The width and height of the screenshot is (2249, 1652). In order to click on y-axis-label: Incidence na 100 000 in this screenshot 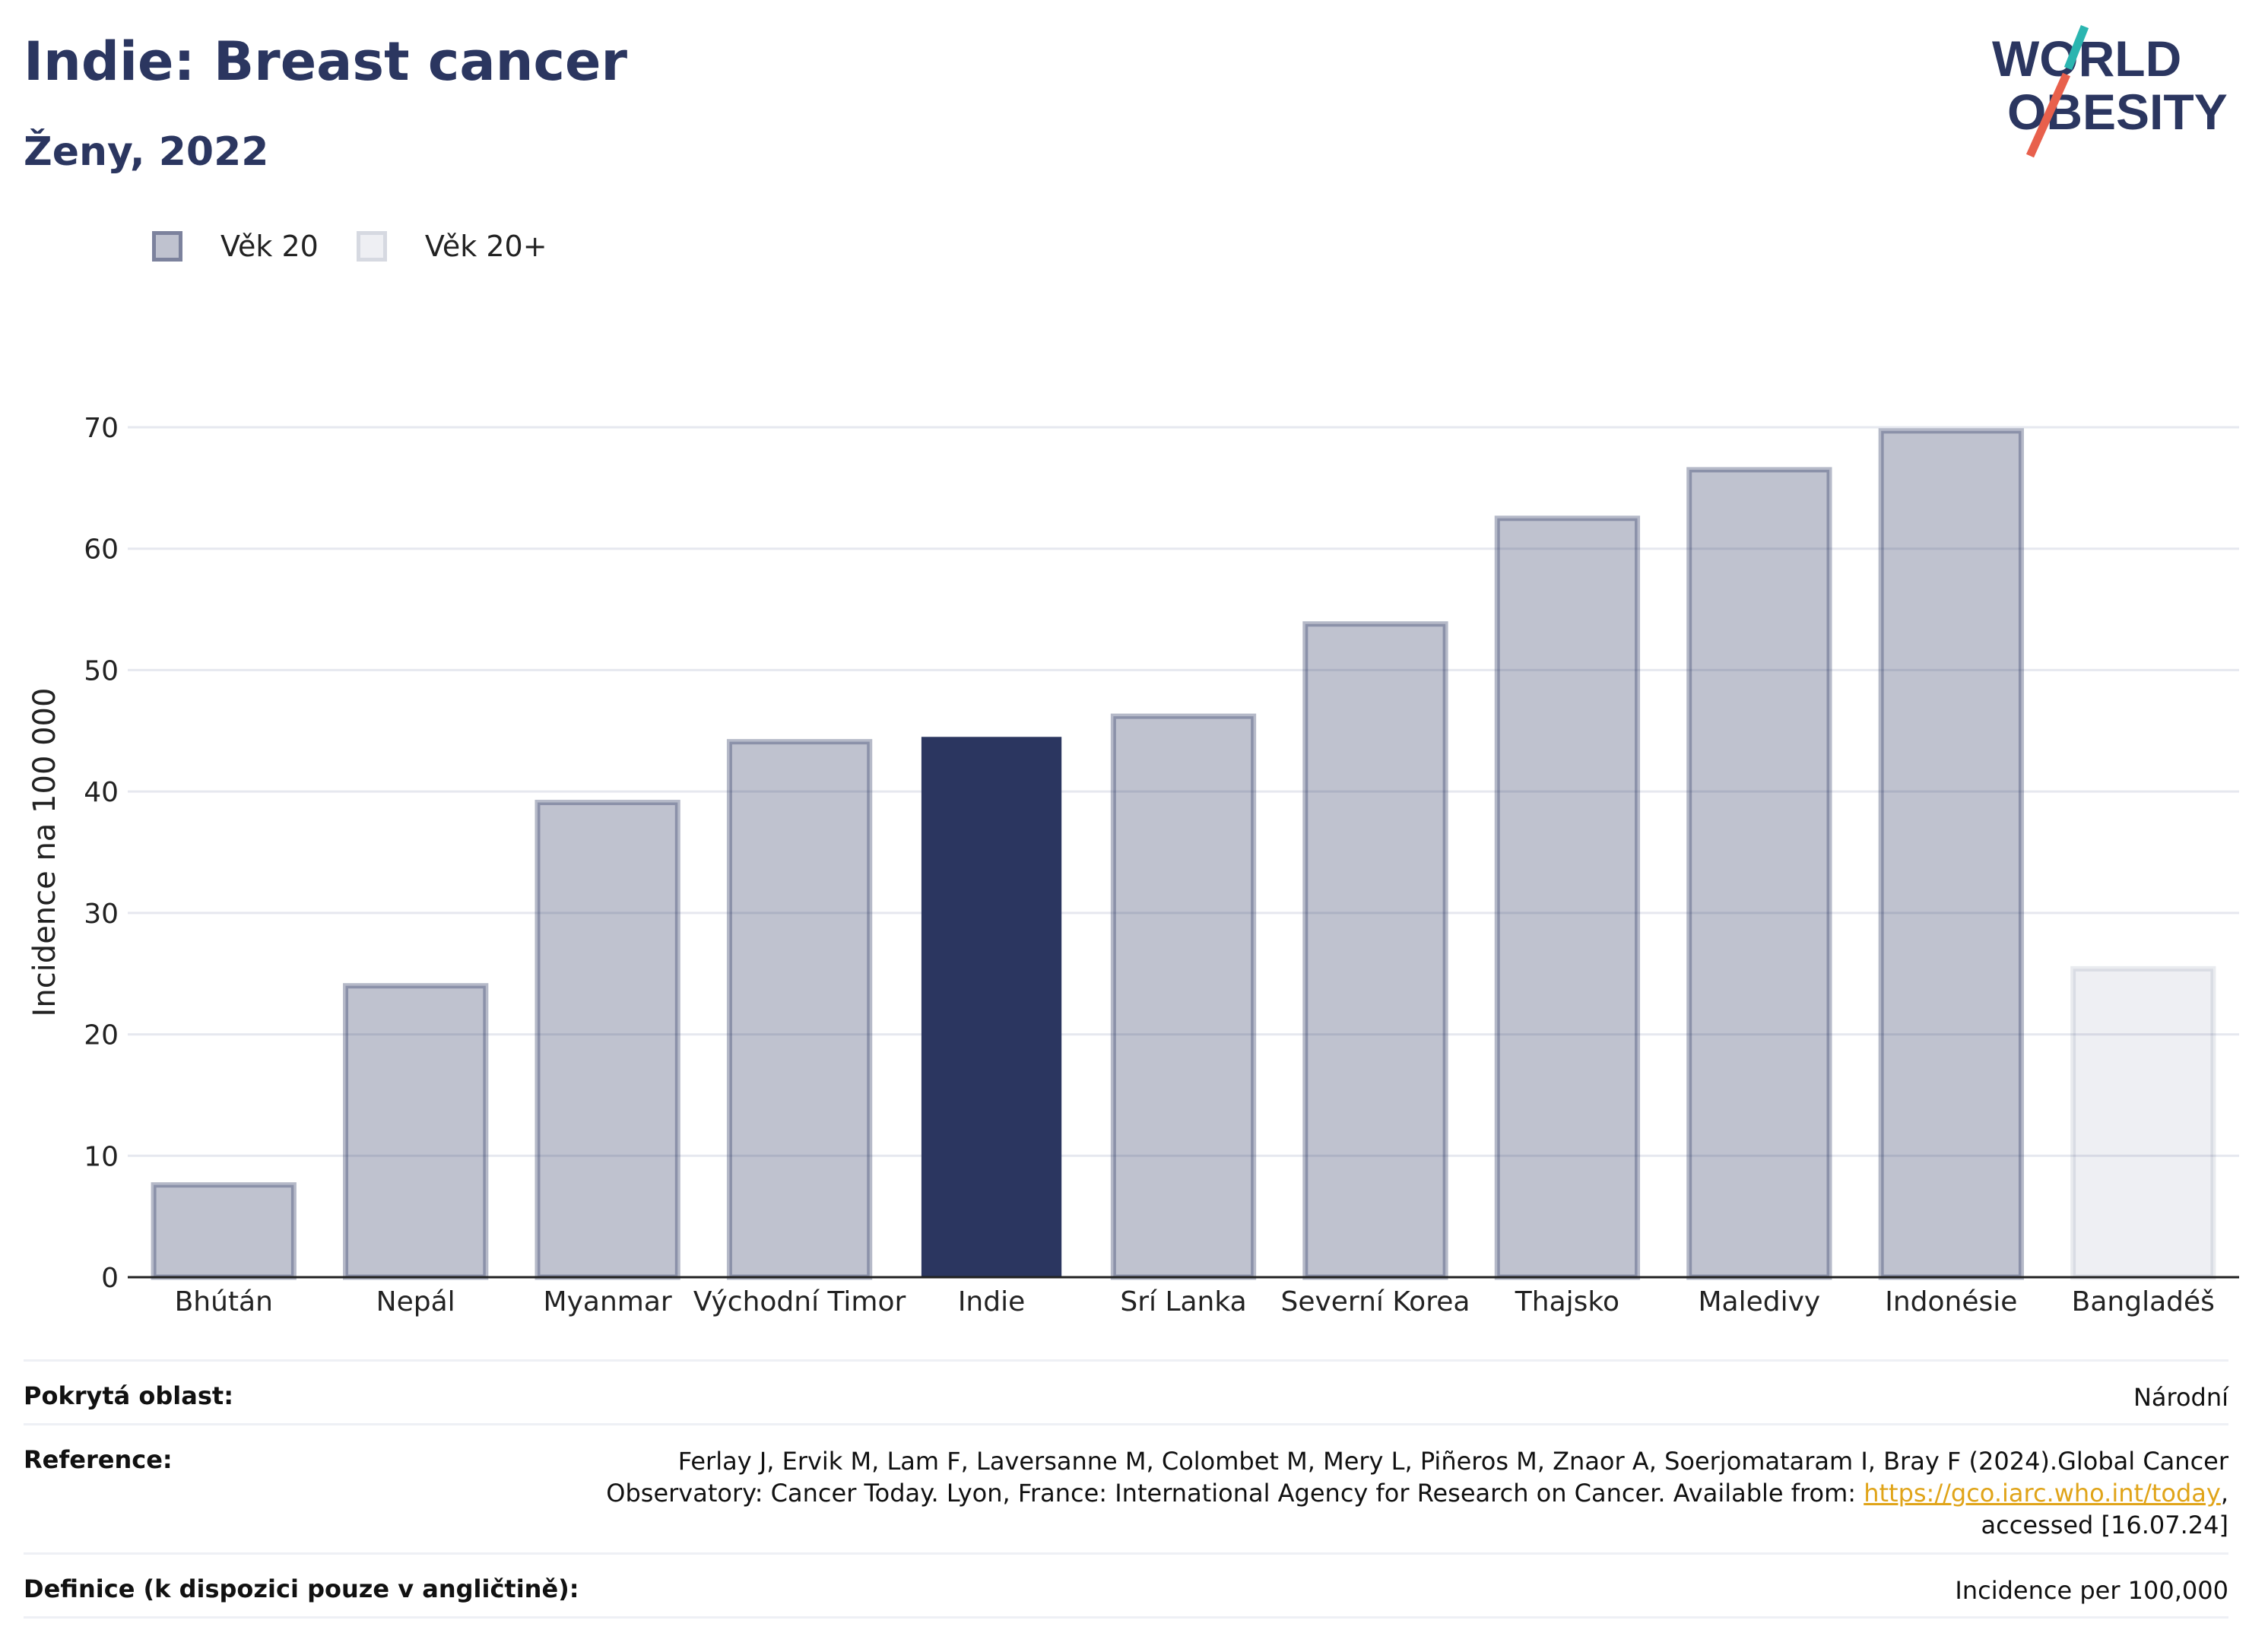, I will do `click(44, 852)`.